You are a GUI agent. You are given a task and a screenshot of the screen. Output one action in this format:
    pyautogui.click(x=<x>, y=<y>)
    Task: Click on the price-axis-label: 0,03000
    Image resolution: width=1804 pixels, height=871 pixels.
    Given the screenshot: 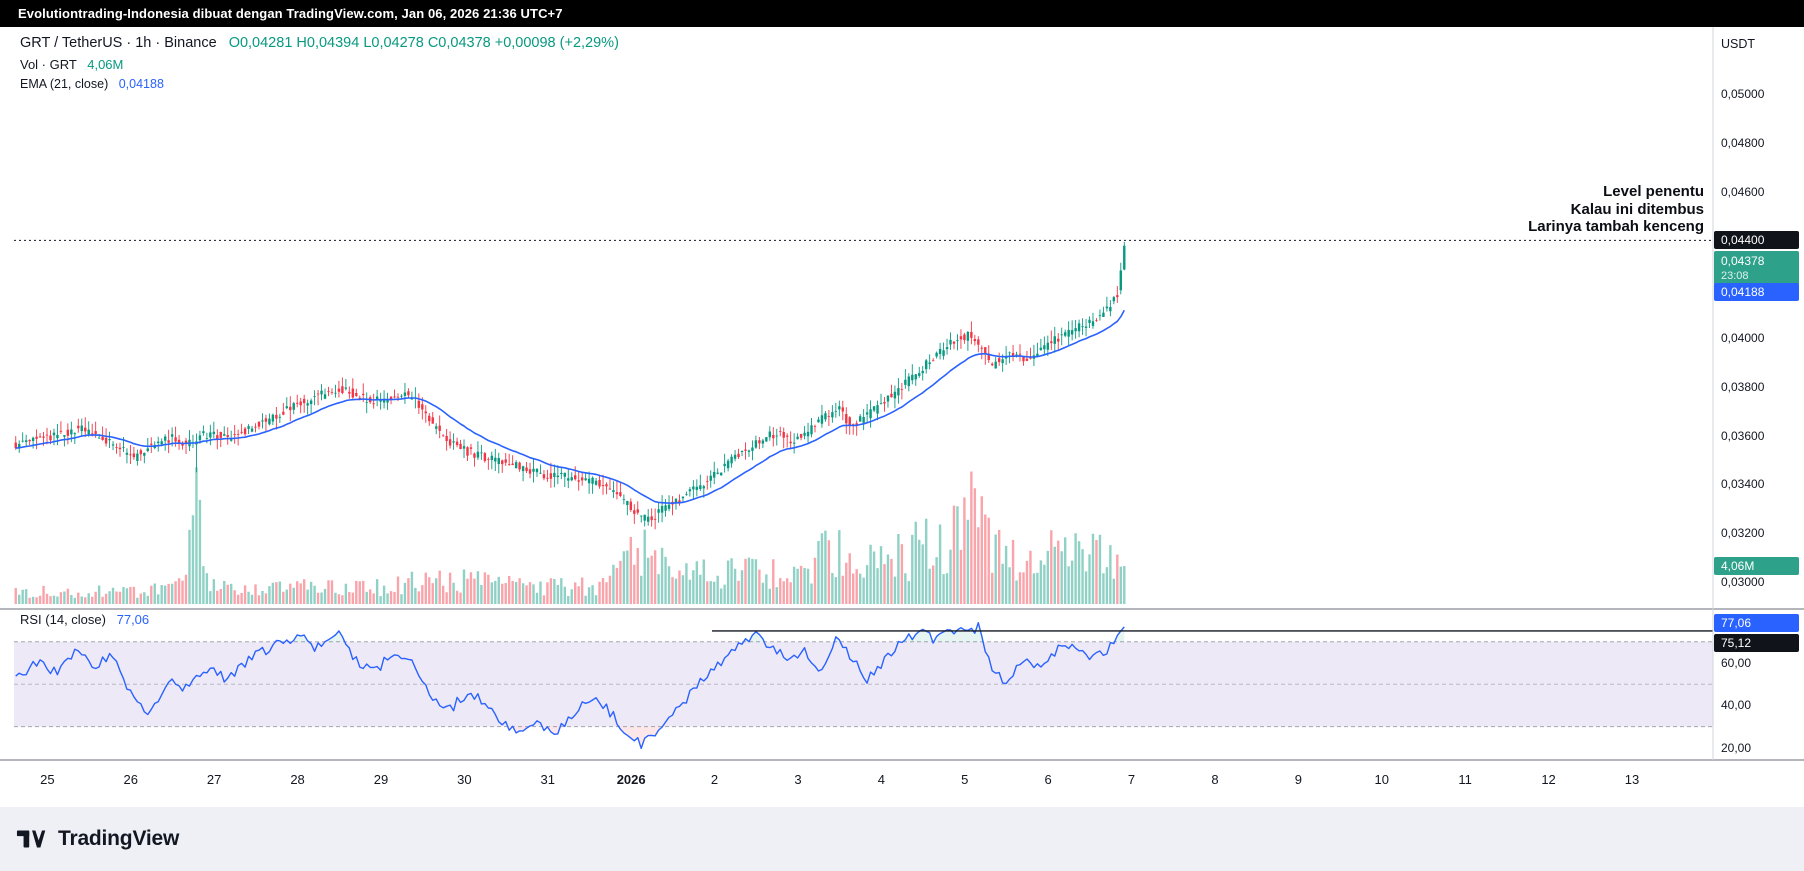 What is the action you would take?
    pyautogui.click(x=1743, y=582)
    